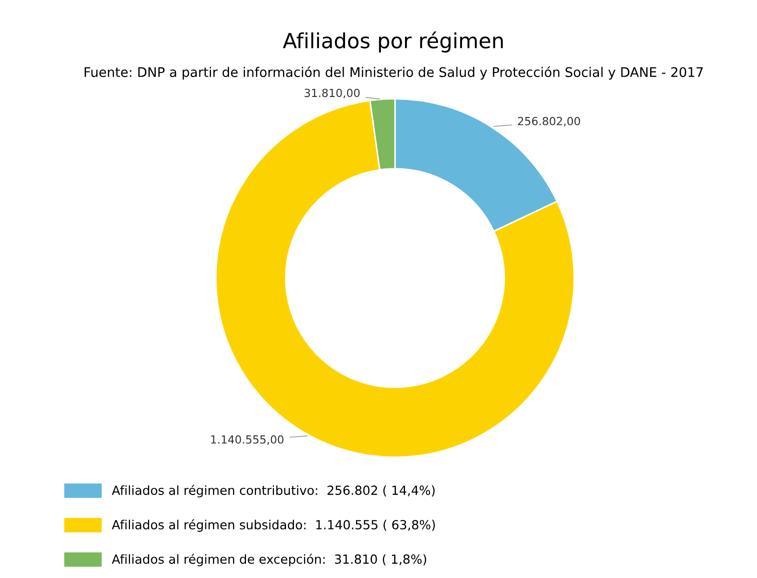 This screenshot has width=757, height=578. What do you see at coordinates (392, 42) in the screenshot?
I see `chart-title: Afiliados por régimen` at bounding box center [392, 42].